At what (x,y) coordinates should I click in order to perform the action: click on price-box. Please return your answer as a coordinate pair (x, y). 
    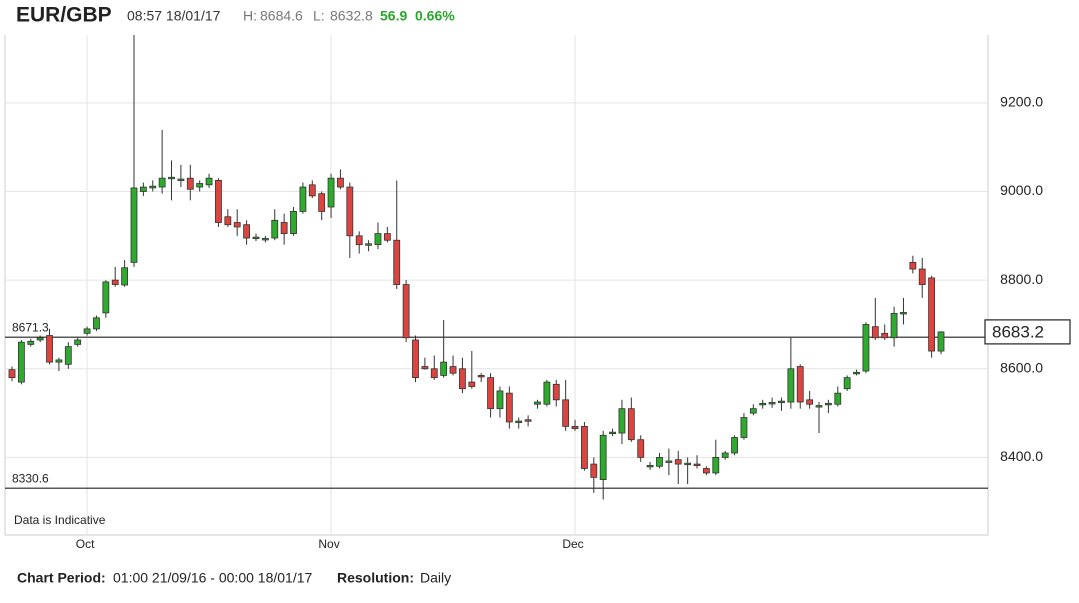
    Looking at the image, I should click on (1027, 332).